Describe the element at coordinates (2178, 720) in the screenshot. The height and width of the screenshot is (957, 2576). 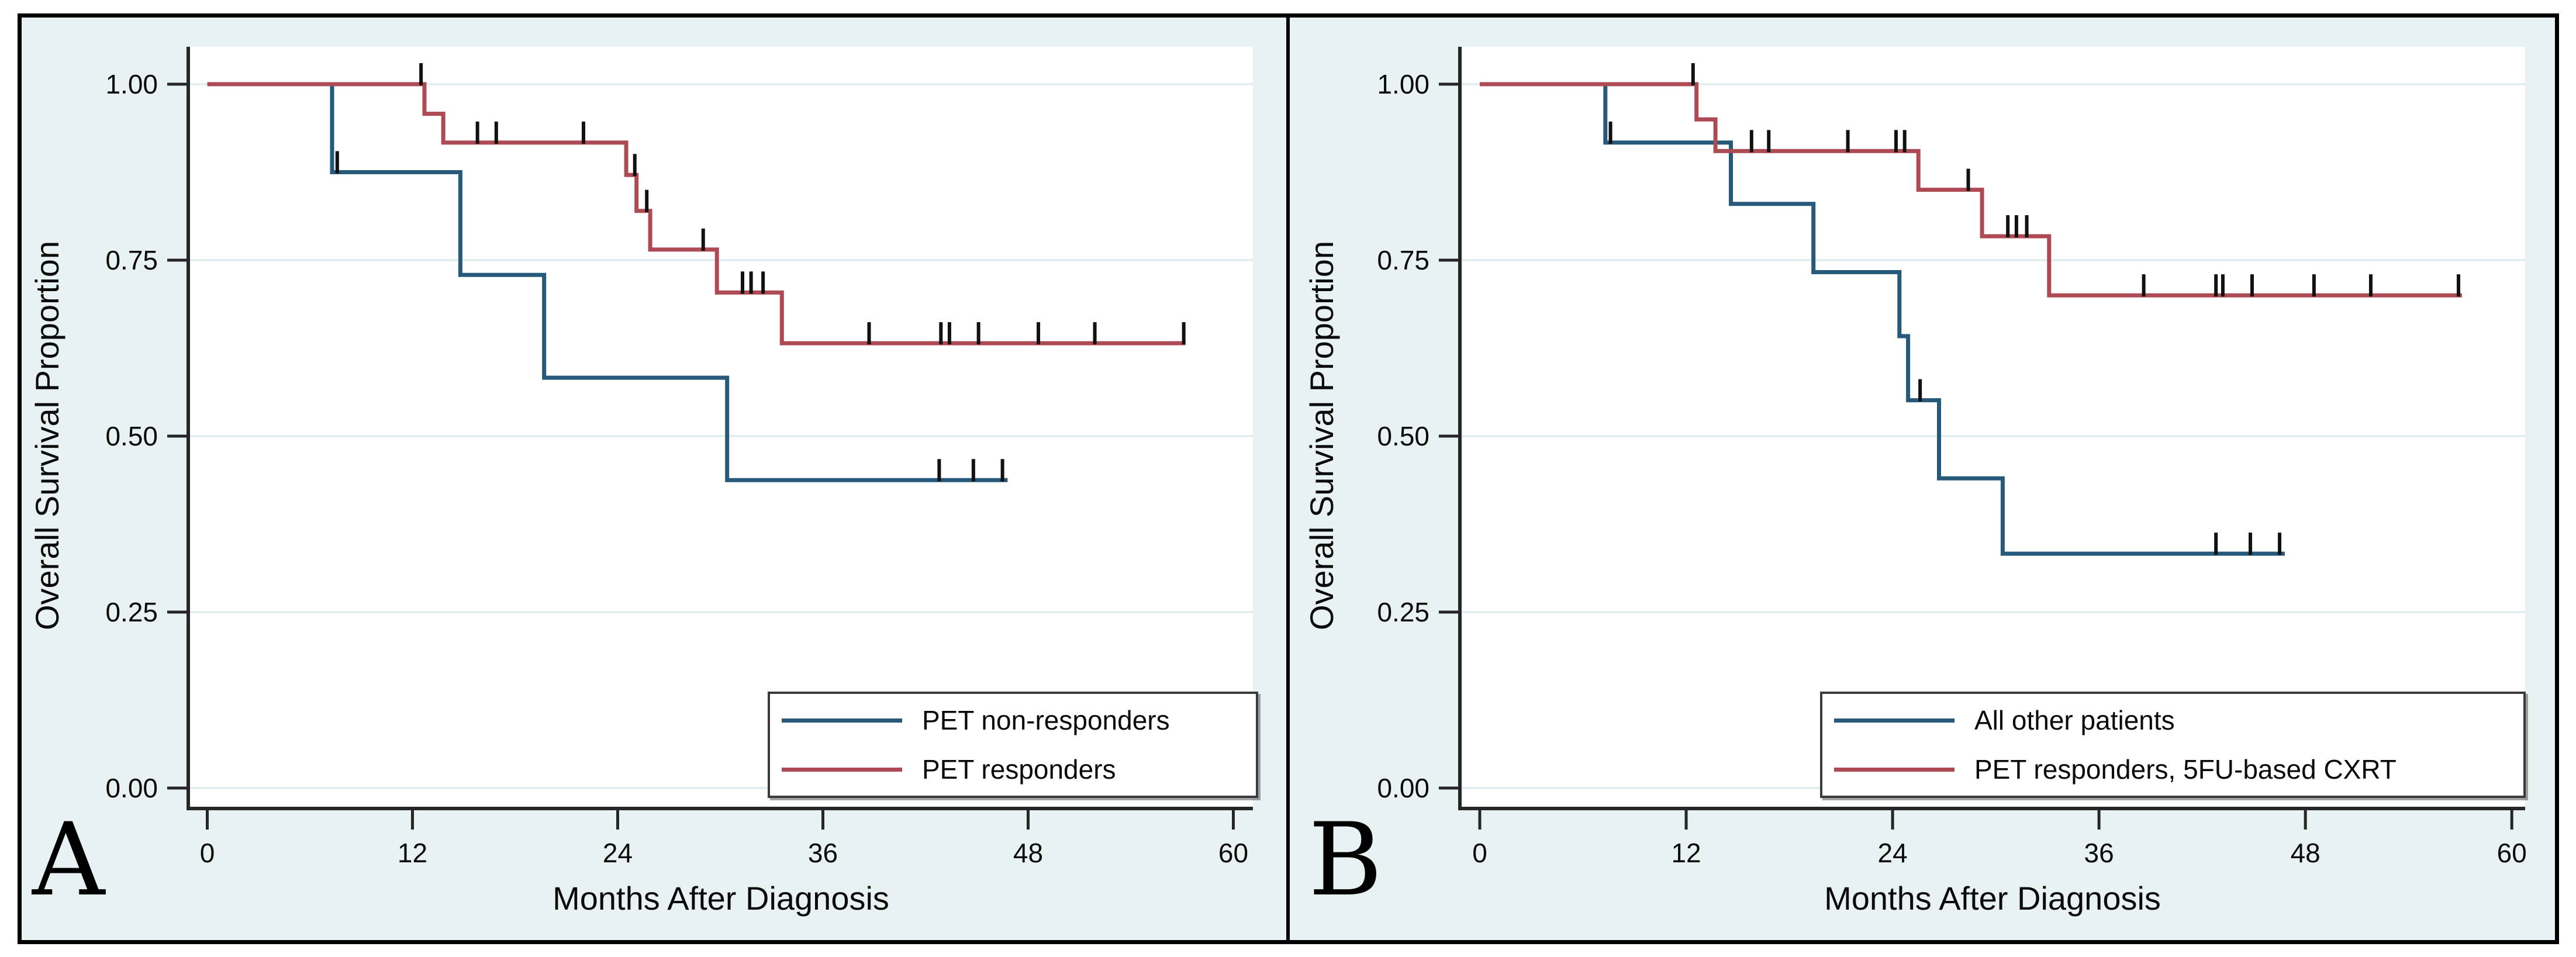
I see `legend-row: All other patients` at that location.